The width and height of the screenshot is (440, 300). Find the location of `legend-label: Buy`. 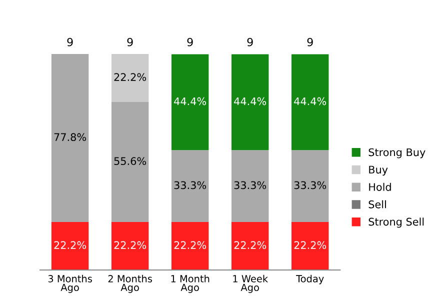

legend-label: Buy is located at coordinates (378, 171).